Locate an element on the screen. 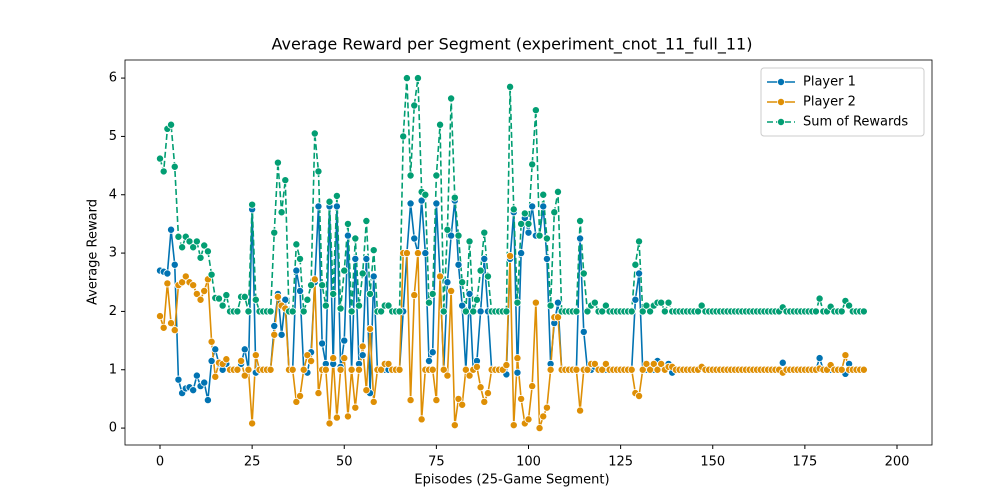 Image resolution: width=1000 pixels, height=504 pixels. x-tick-label: 100 is located at coordinates (528, 462).